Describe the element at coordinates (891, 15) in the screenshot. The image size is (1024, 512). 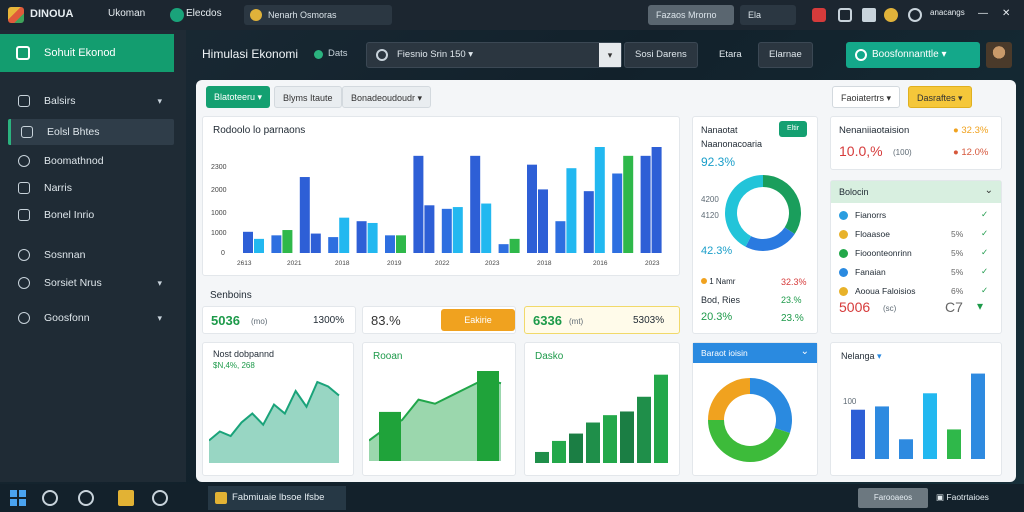
I see `notification-icon` at that location.